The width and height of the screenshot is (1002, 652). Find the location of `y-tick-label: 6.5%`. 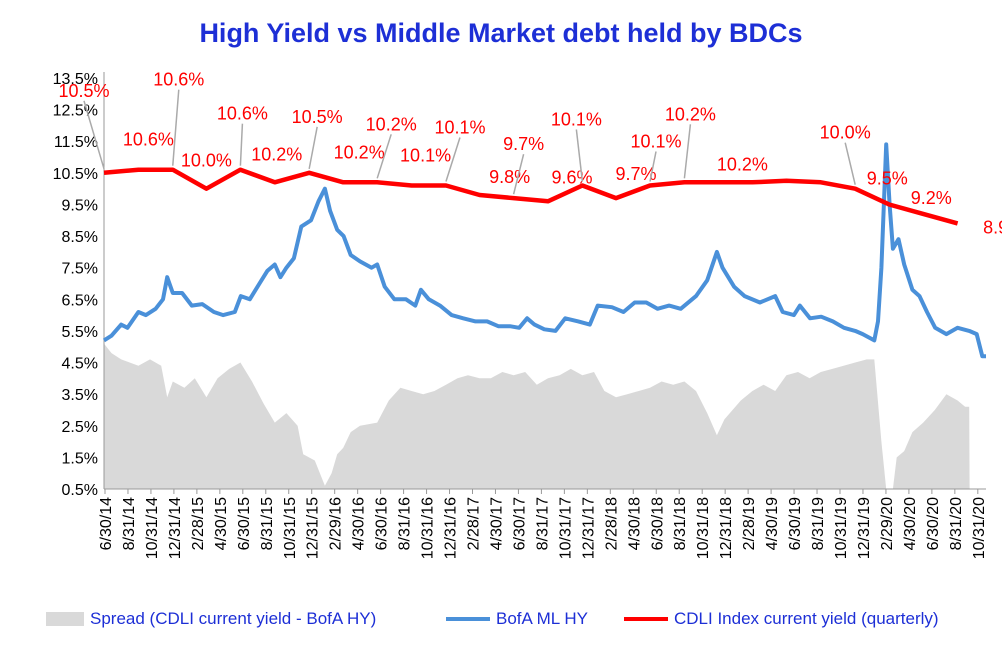

y-tick-label: 6.5% is located at coordinates (80, 300).